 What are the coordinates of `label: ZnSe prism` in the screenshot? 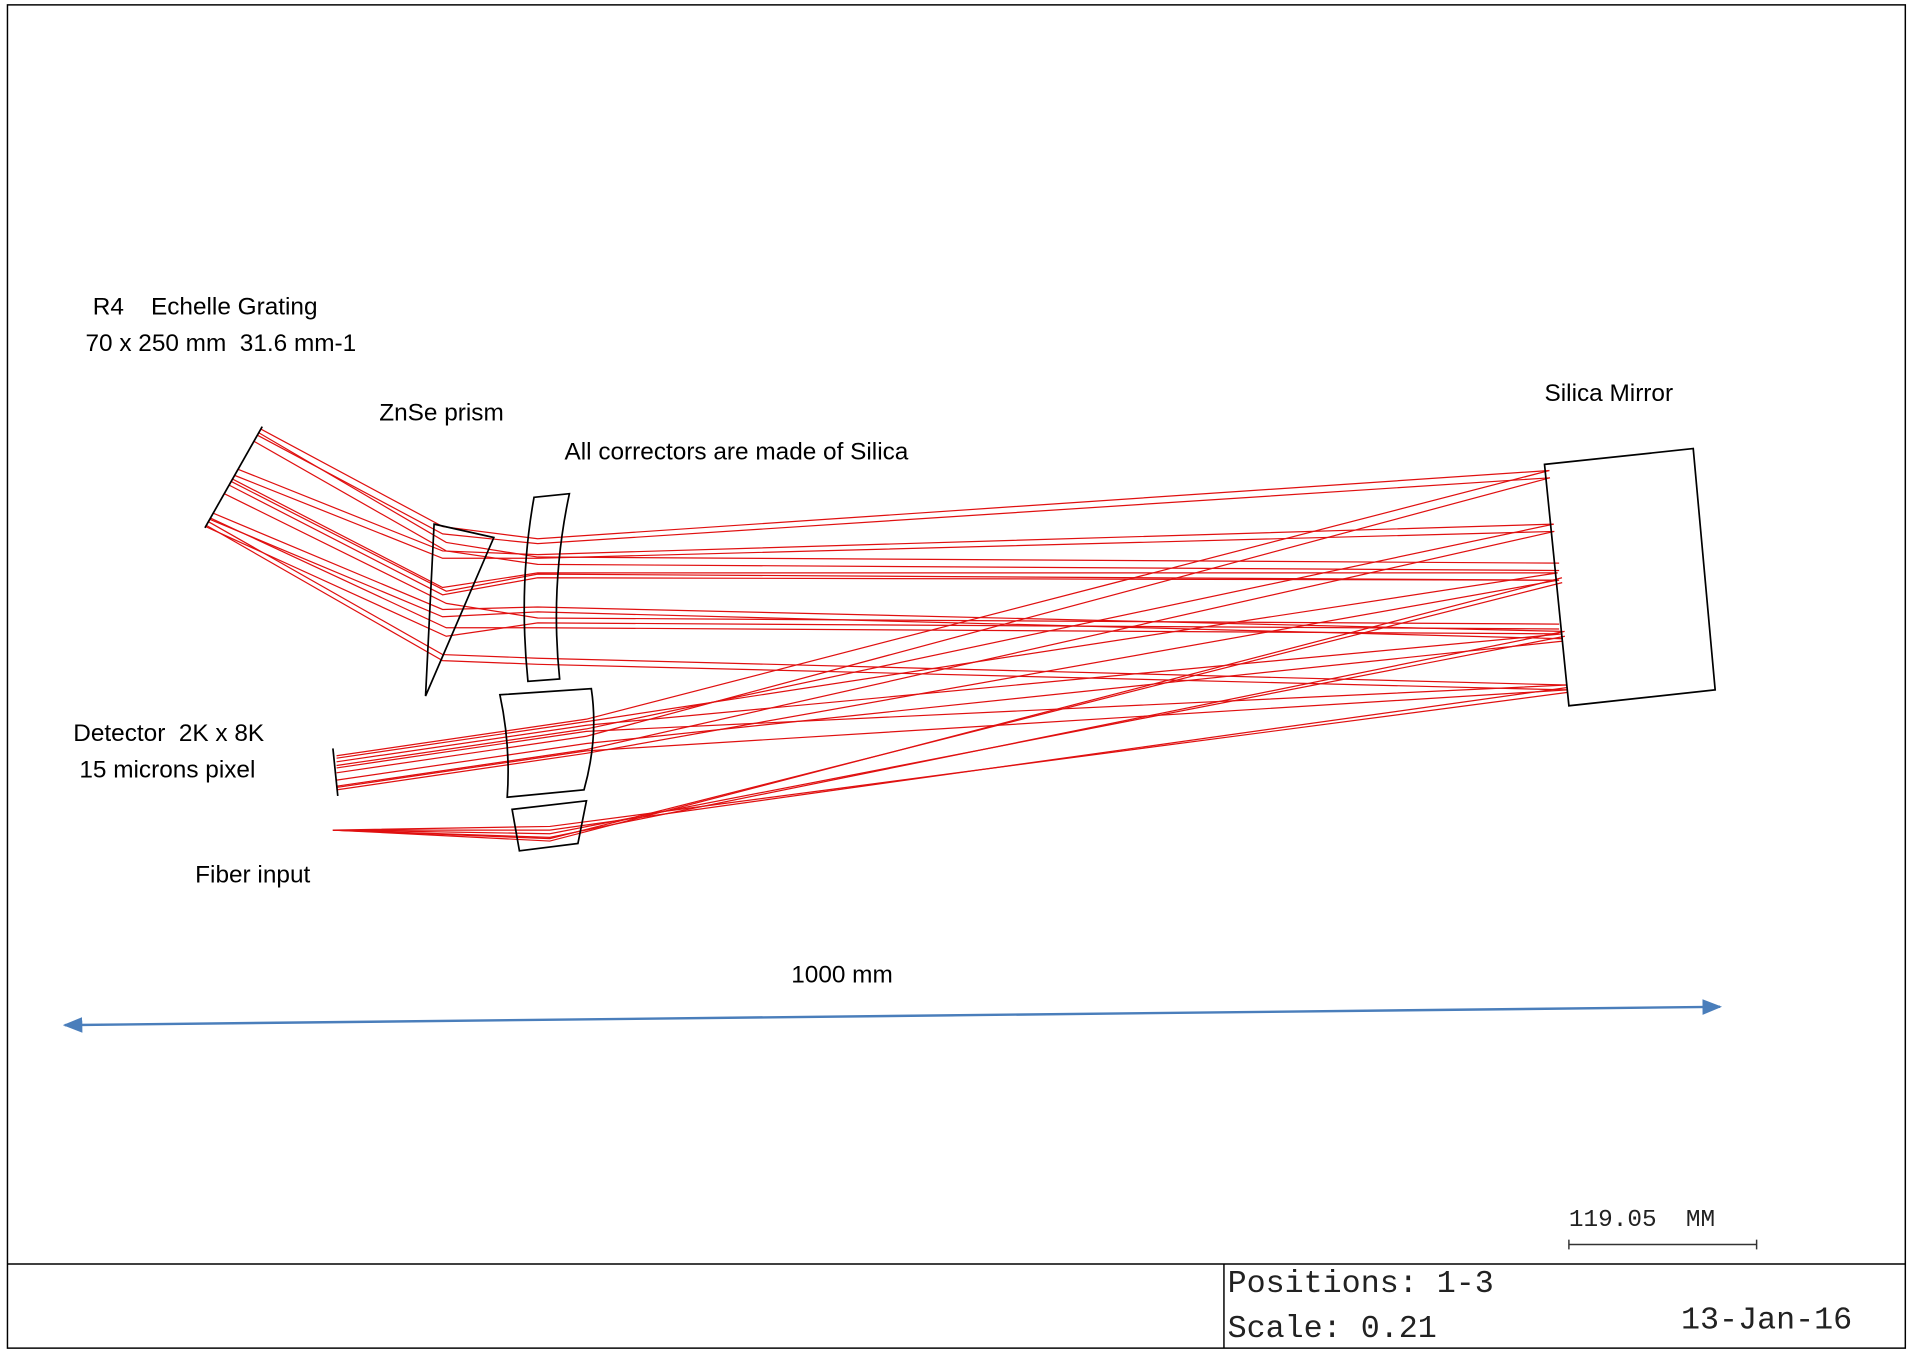 It's located at (441, 413).